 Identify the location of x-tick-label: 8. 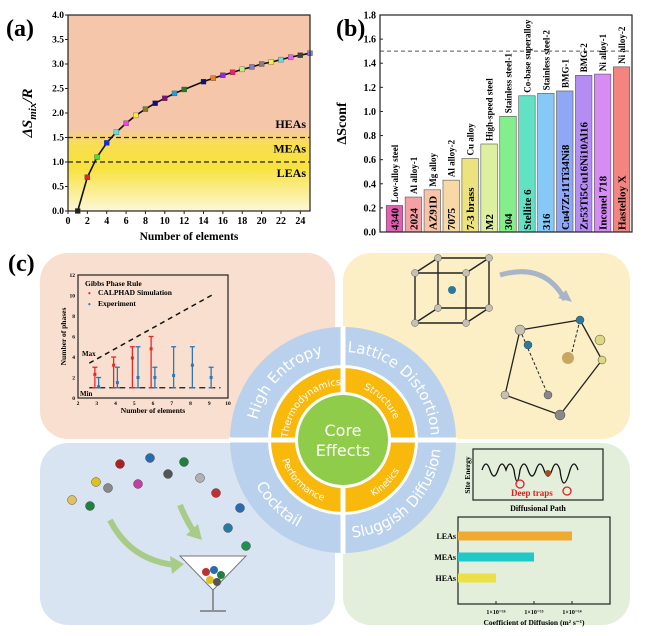
(190, 404).